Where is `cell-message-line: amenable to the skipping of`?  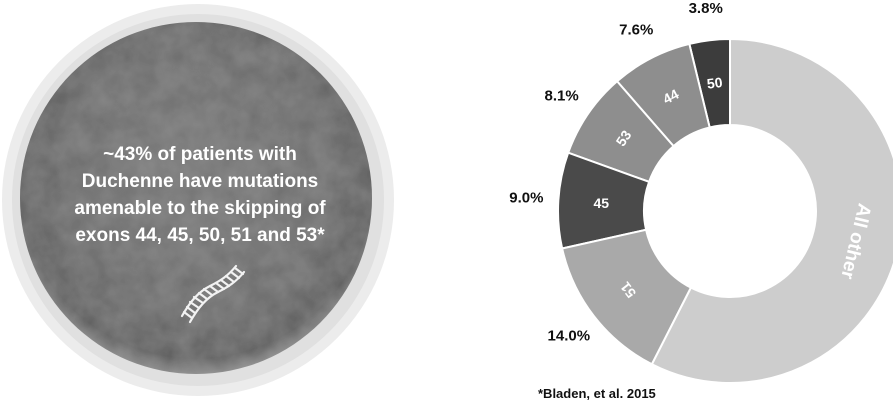 cell-message-line: amenable to the skipping of is located at coordinates (200, 208).